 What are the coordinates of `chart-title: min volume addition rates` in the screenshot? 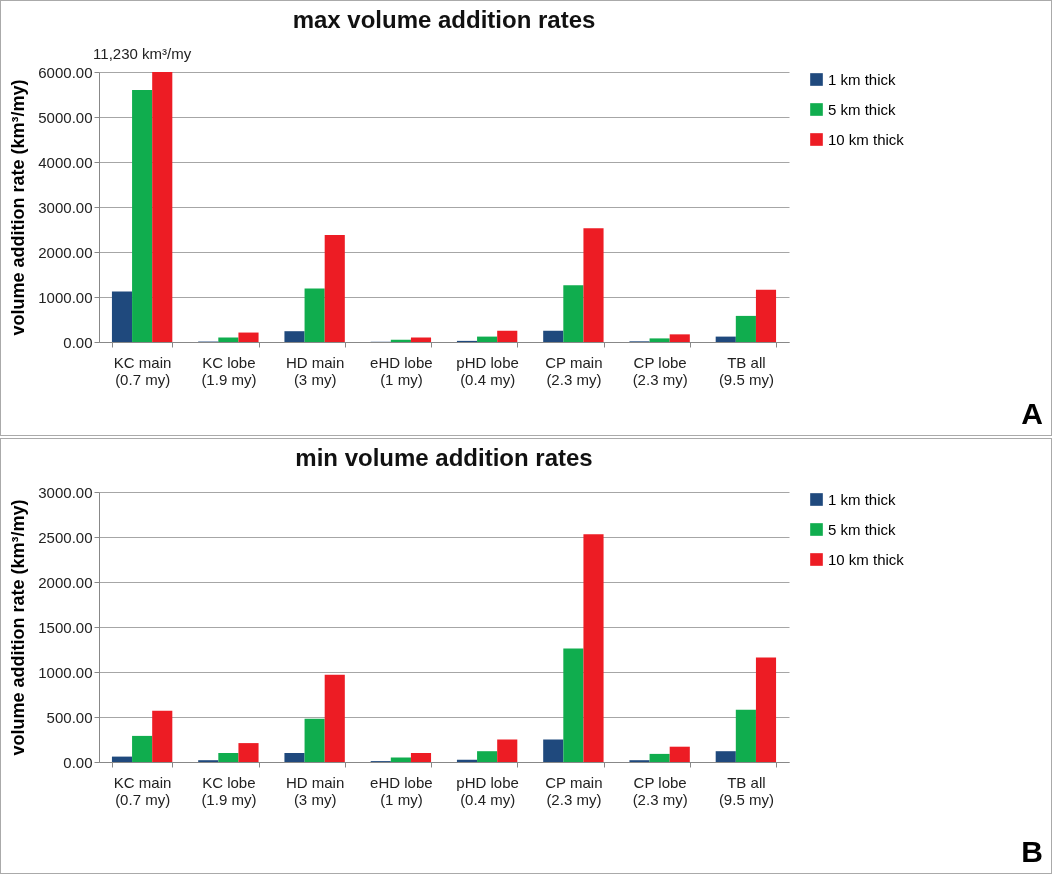 It's located at (444, 457).